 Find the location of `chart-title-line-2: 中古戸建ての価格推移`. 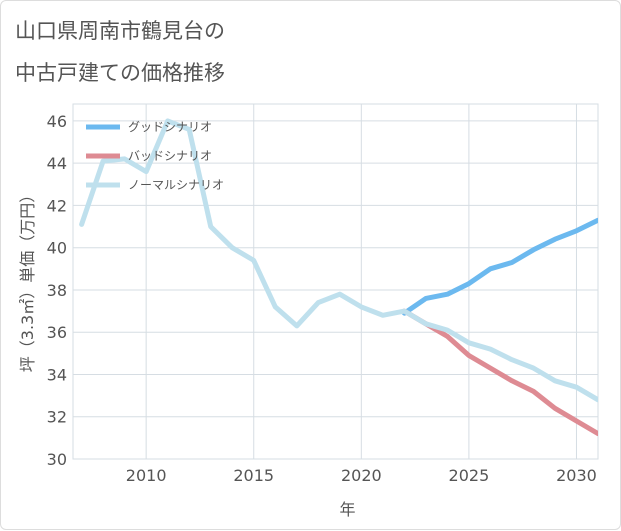

chart-title-line-2: 中古戸建ての価格推移 is located at coordinates (120, 73).